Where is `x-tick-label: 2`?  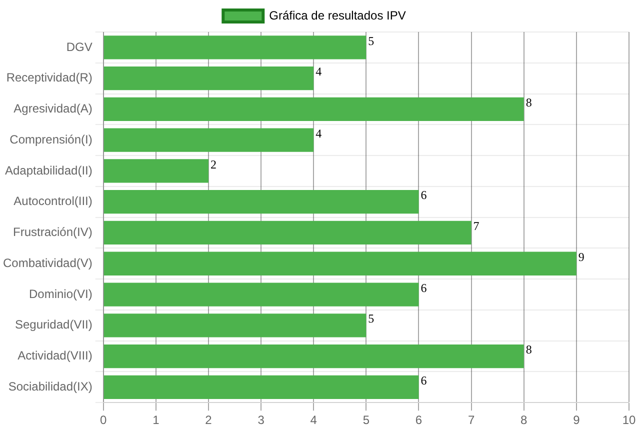
x-tick-label: 2 is located at coordinates (208, 420).